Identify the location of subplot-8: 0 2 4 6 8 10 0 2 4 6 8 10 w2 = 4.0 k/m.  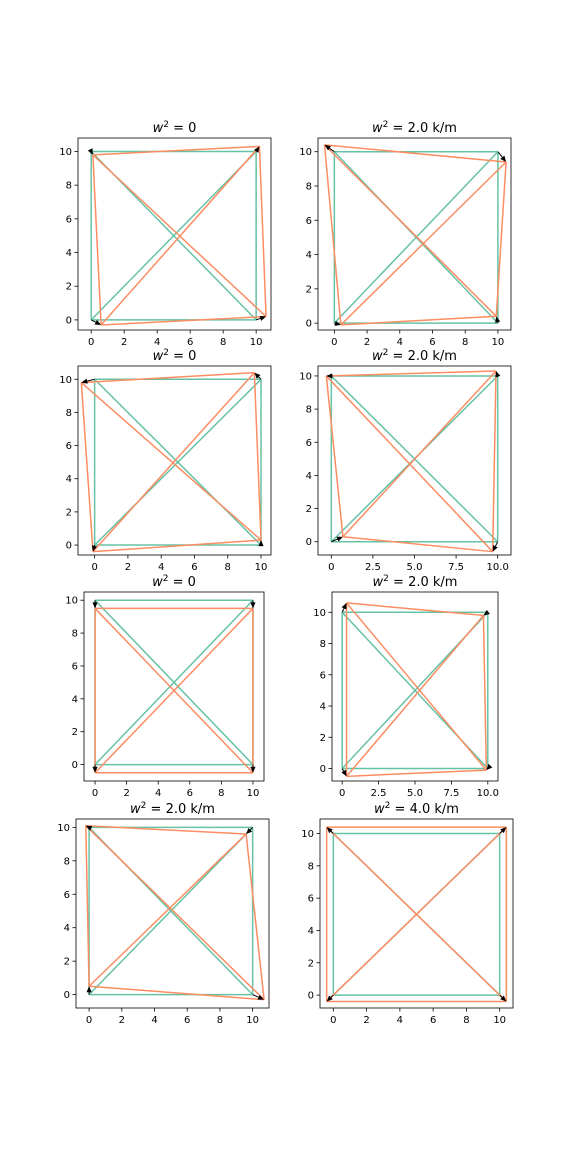
(407, 913).